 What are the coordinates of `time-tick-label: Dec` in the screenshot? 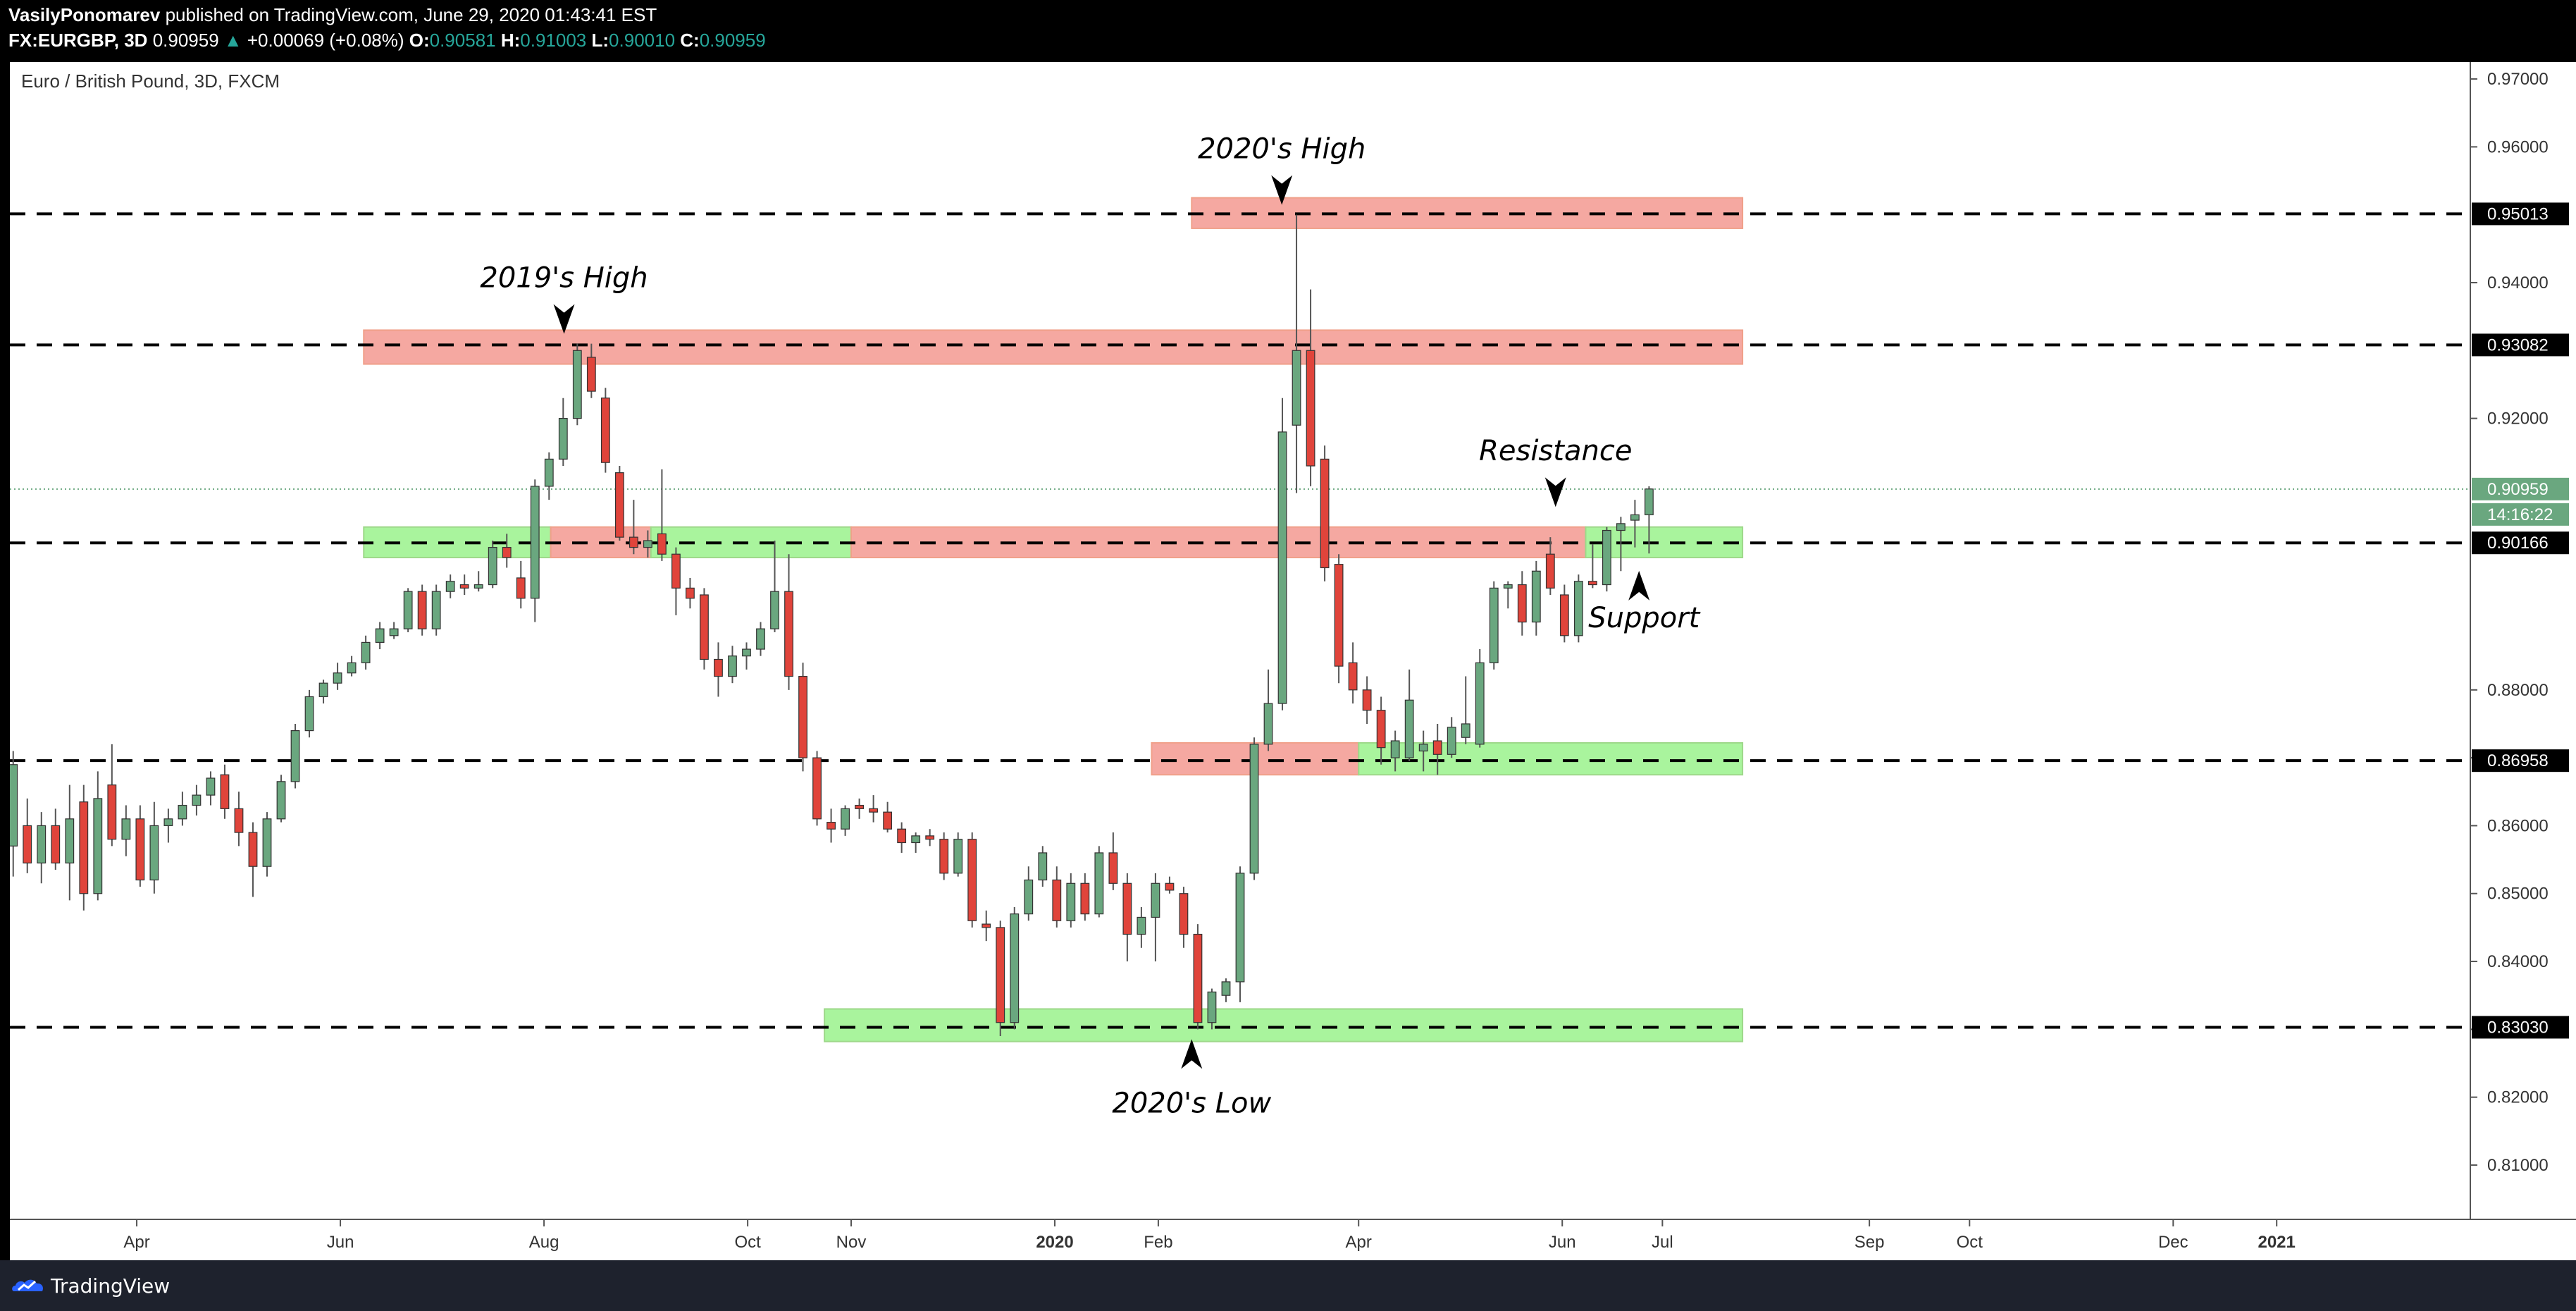 It's located at (2173, 1242).